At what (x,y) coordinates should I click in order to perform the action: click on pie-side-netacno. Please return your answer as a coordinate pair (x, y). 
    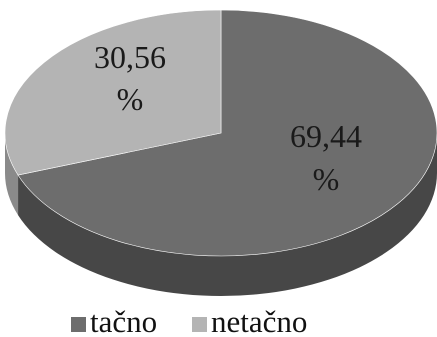
    Looking at the image, I should click on (12, 174).